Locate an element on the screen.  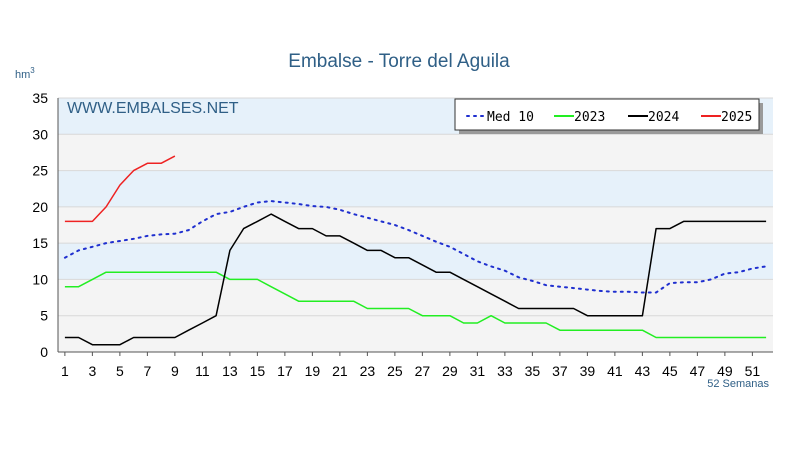
legend: Med 10 2023 2024 2025 is located at coordinates (608, 116).